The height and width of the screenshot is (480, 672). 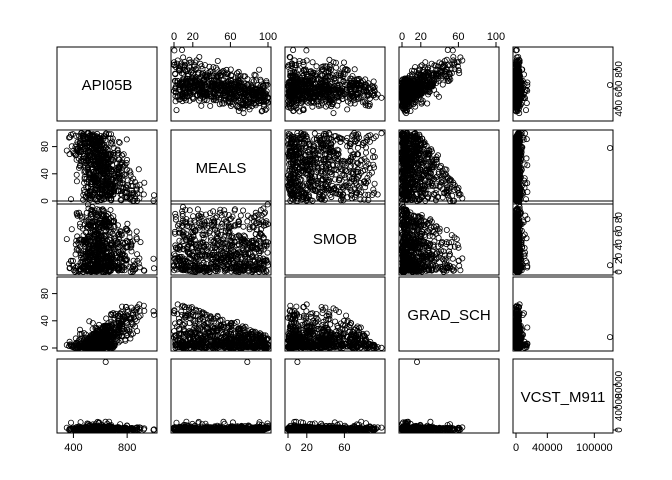 What do you see at coordinates (335, 82) in the screenshot?
I see `points` at bounding box center [335, 82].